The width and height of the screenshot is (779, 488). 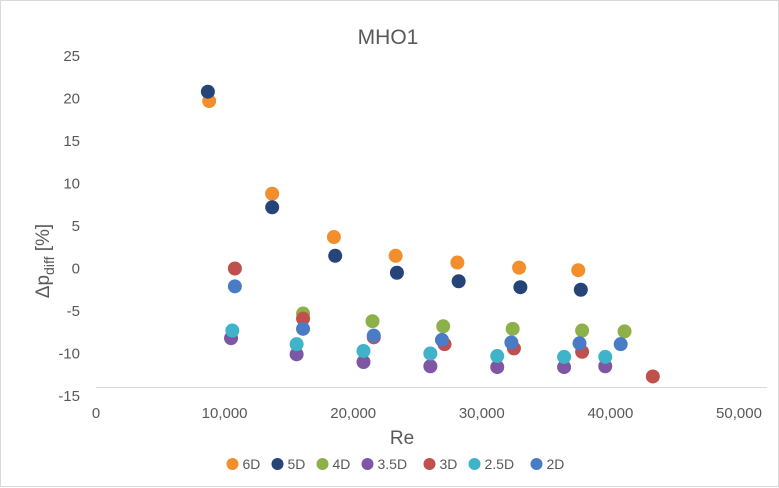 I want to click on x-tick-label: 50,000, so click(x=739, y=413).